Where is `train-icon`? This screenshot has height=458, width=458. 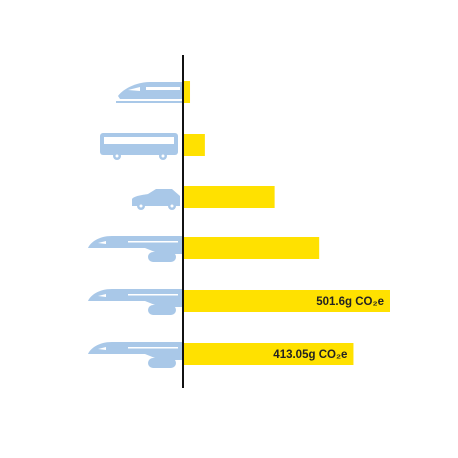 train-icon is located at coordinates (149, 92).